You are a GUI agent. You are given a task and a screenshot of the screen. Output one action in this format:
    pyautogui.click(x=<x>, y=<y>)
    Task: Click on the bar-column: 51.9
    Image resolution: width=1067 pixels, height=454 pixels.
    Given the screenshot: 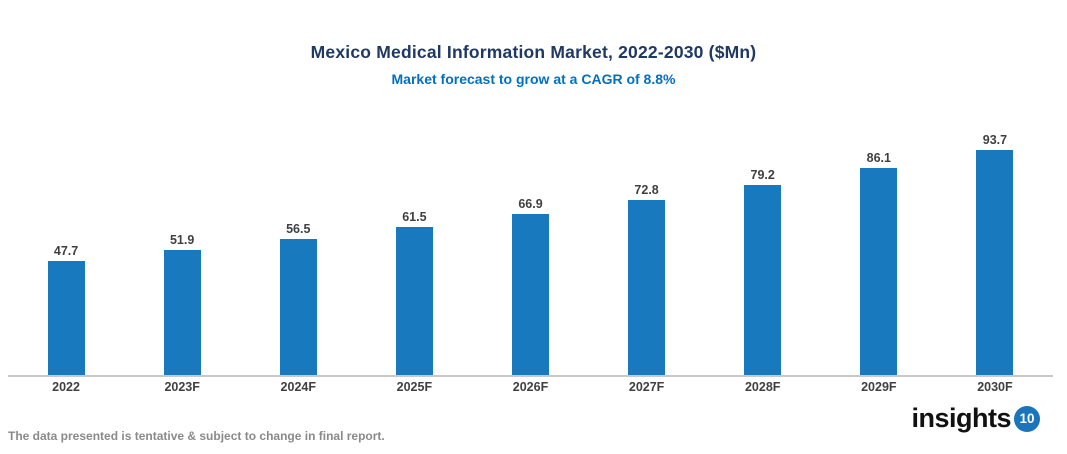 What is the action you would take?
    pyautogui.click(x=182, y=303)
    